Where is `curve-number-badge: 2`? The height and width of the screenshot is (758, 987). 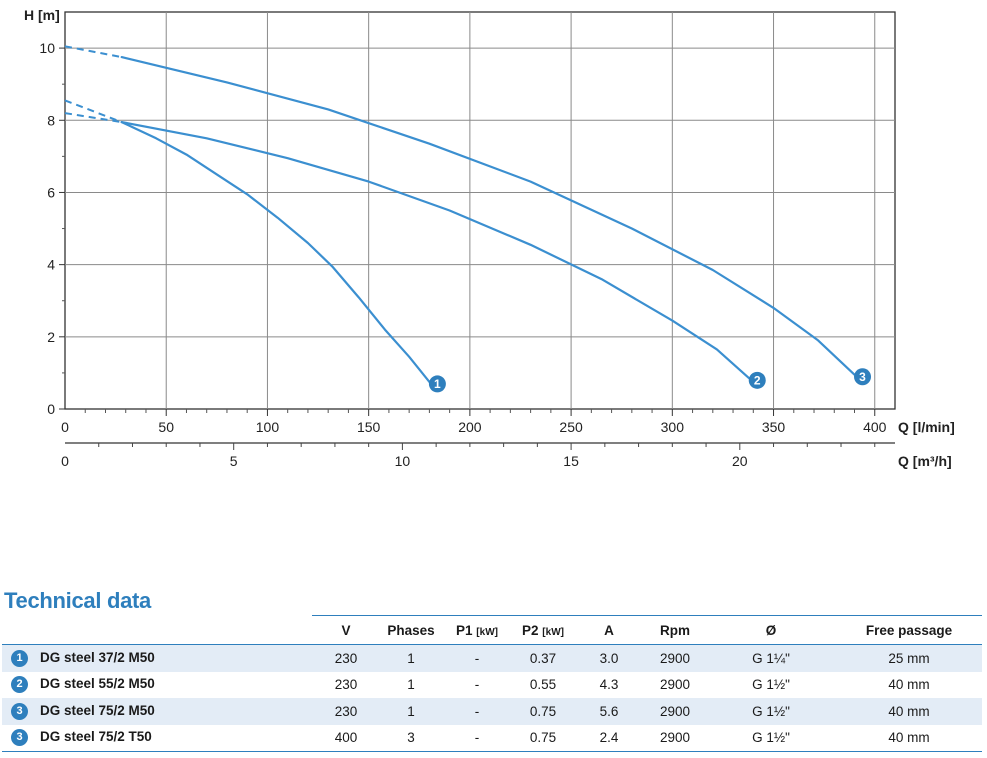
curve-number-badge: 2 is located at coordinates (19, 685).